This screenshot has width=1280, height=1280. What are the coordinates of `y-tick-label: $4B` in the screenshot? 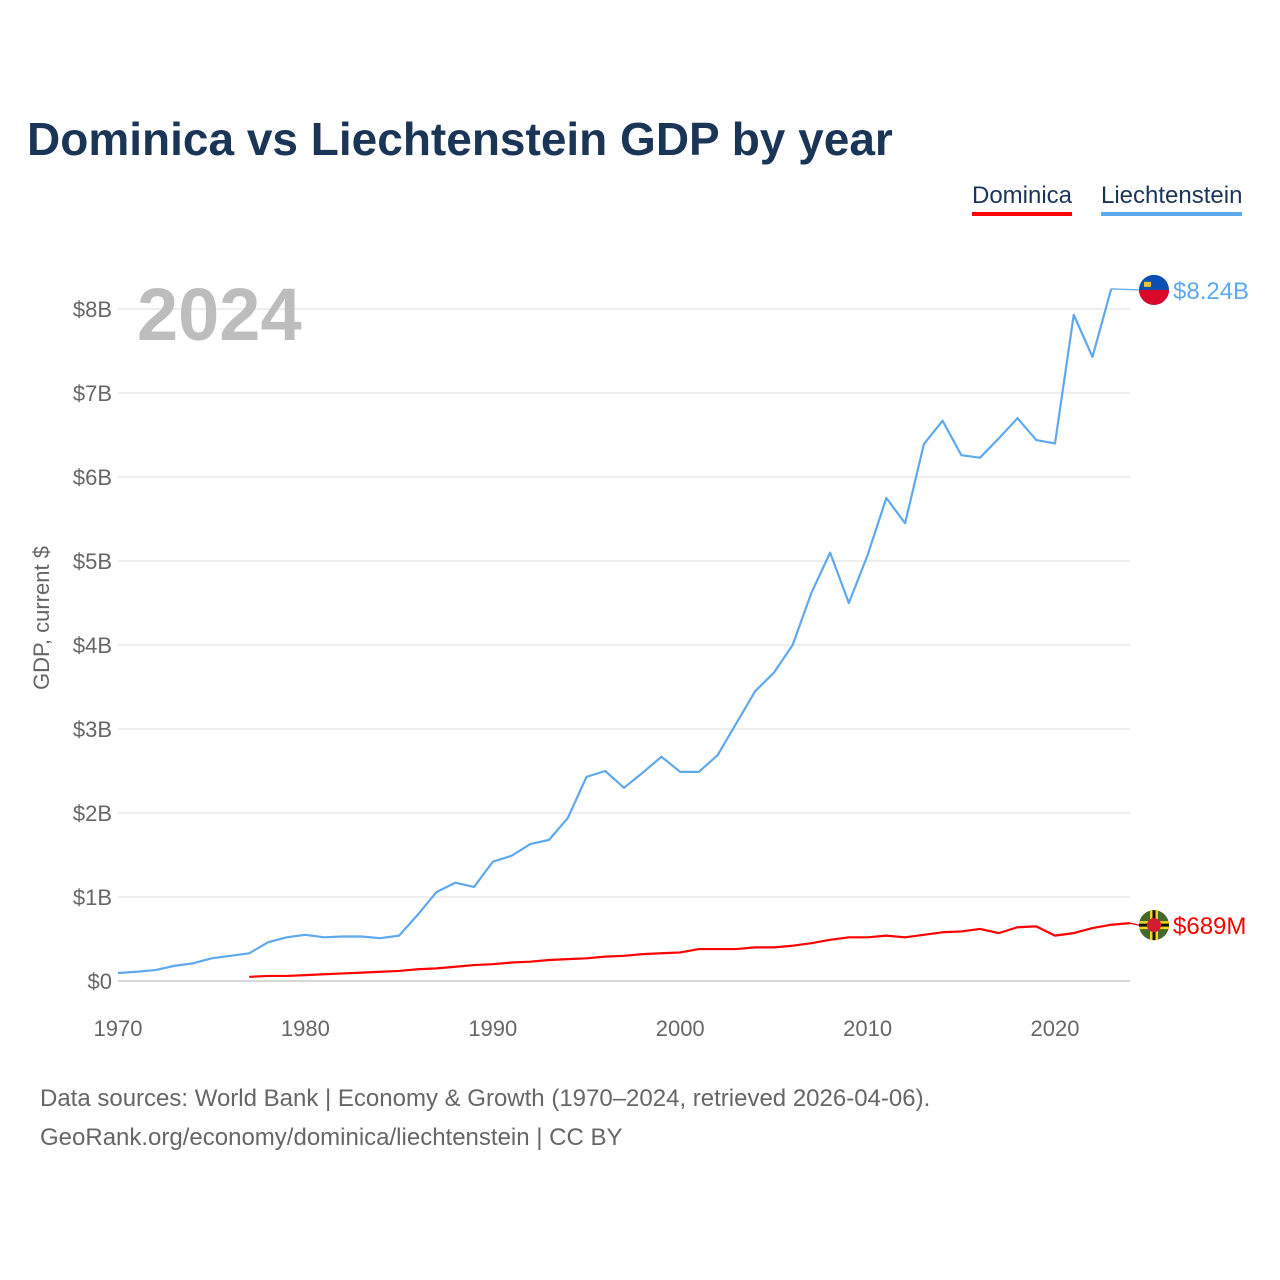 It's located at (92, 645).